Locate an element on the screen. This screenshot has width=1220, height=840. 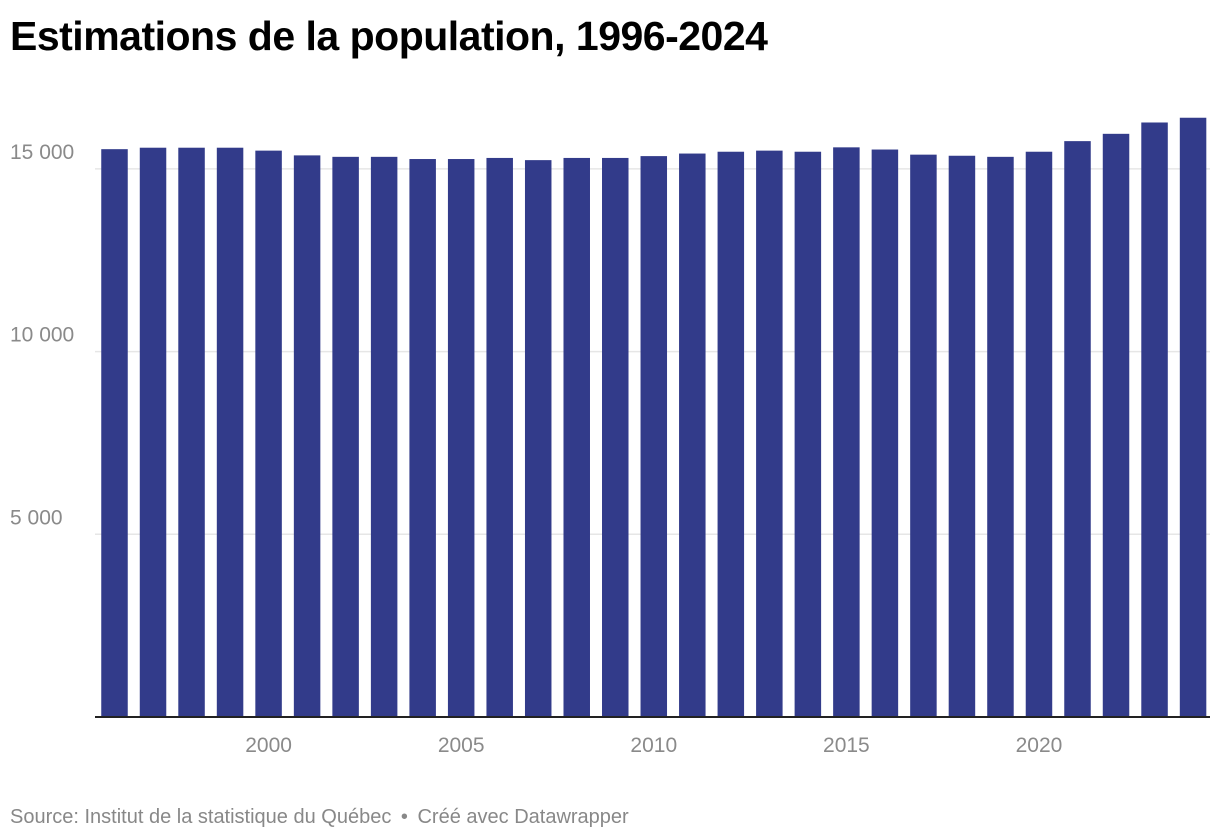
bar-2024 is located at coordinates (1193, 417).